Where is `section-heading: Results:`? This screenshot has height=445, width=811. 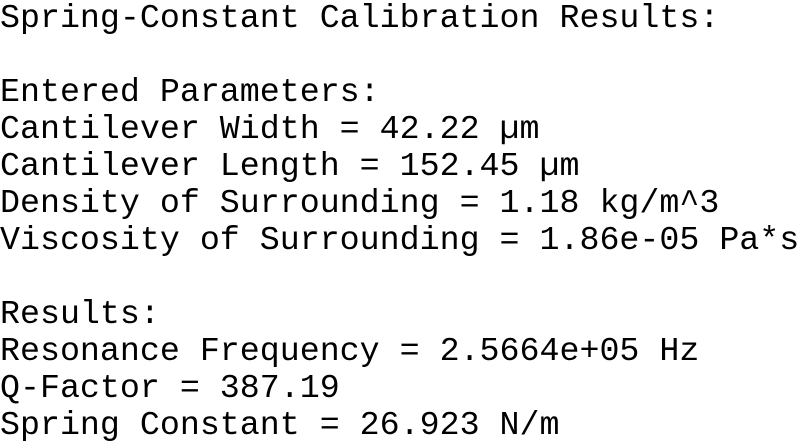 section-heading: Results: is located at coordinates (80, 314).